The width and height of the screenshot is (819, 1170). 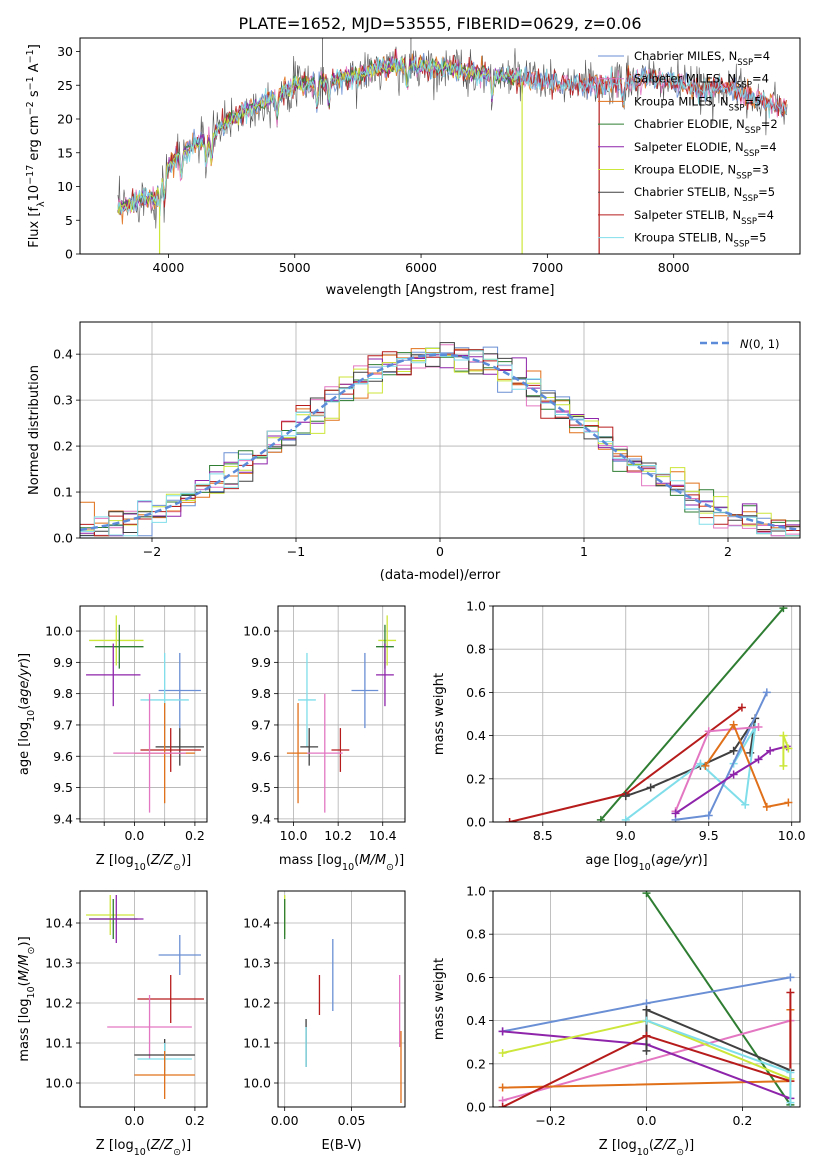 What do you see at coordinates (440, 575) in the screenshot?
I see `x-axis-label: (data-model)/error` at bounding box center [440, 575].